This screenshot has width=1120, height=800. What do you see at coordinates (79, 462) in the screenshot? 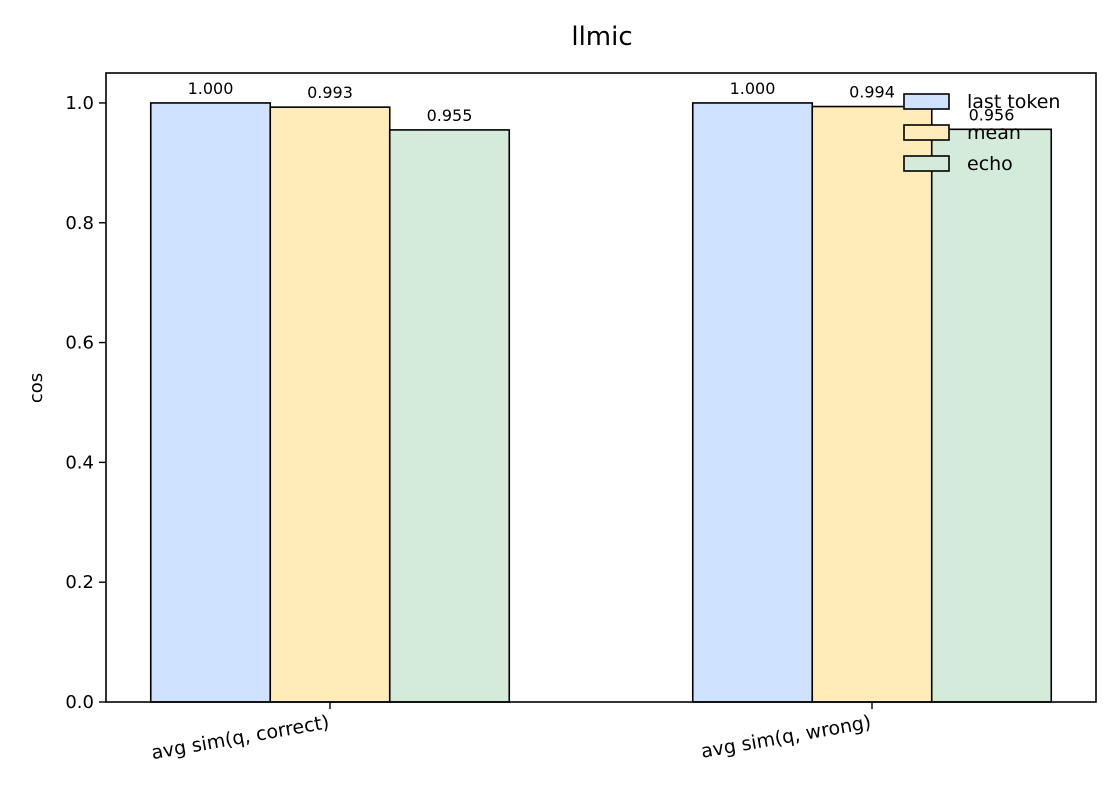
I see `y-tick-label: 0.4` at bounding box center [79, 462].